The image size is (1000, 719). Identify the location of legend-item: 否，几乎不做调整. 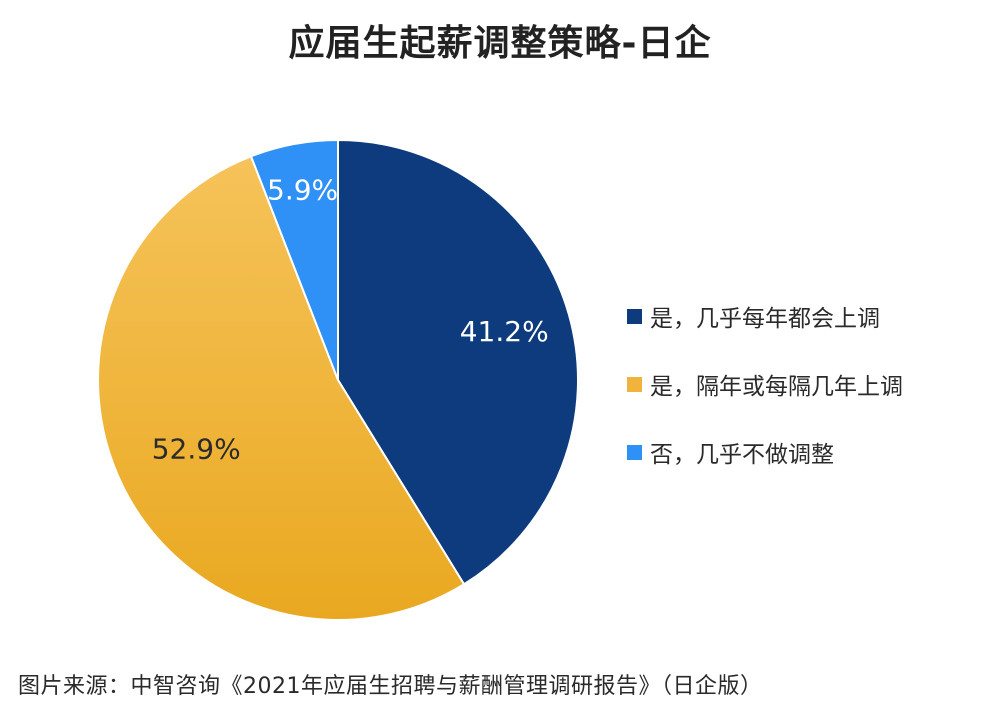
(765, 452).